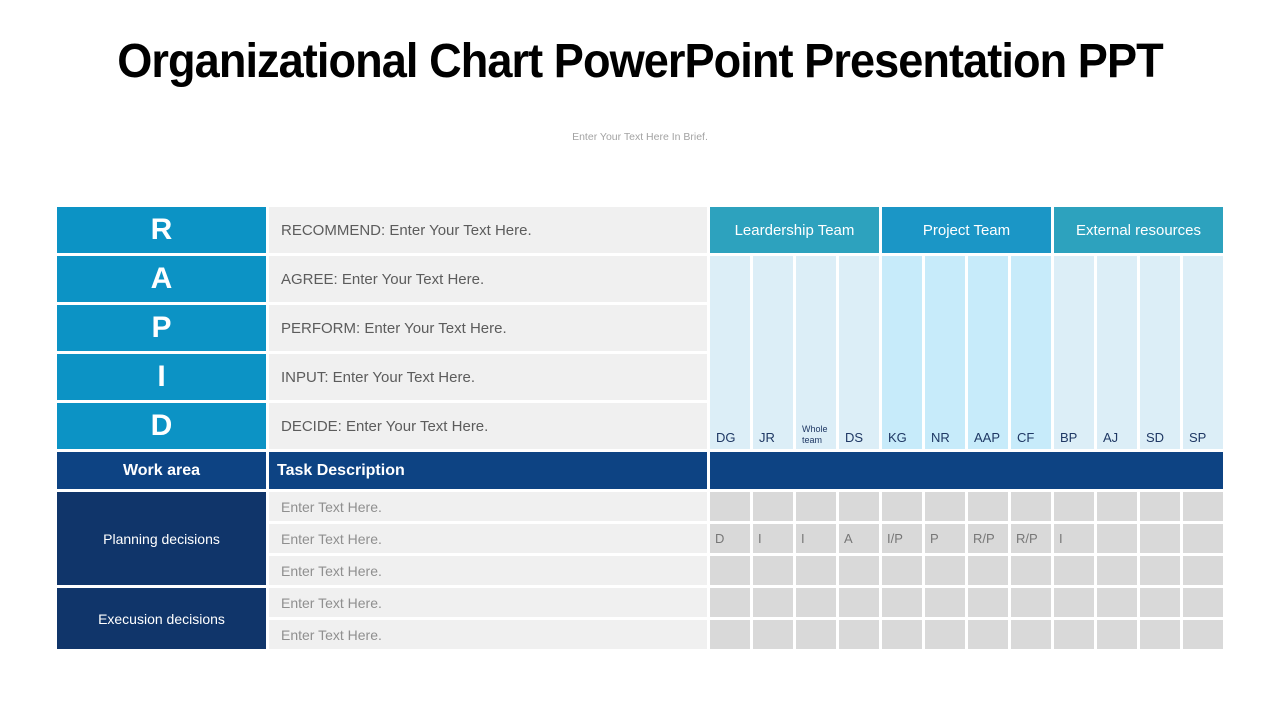 Image resolution: width=1280 pixels, height=720 pixels. What do you see at coordinates (1138, 230) in the screenshot?
I see `group-header-external-resources: External resources` at bounding box center [1138, 230].